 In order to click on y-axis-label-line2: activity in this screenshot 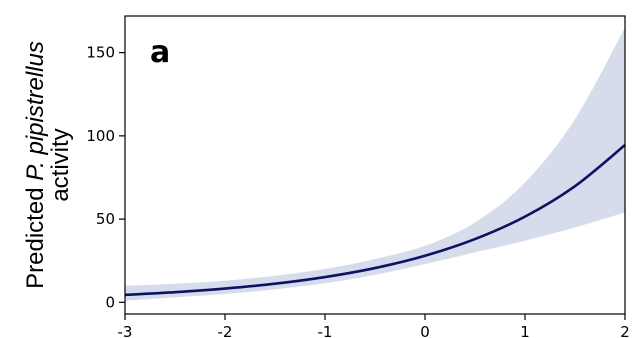, I will do `click(60, 164)`.